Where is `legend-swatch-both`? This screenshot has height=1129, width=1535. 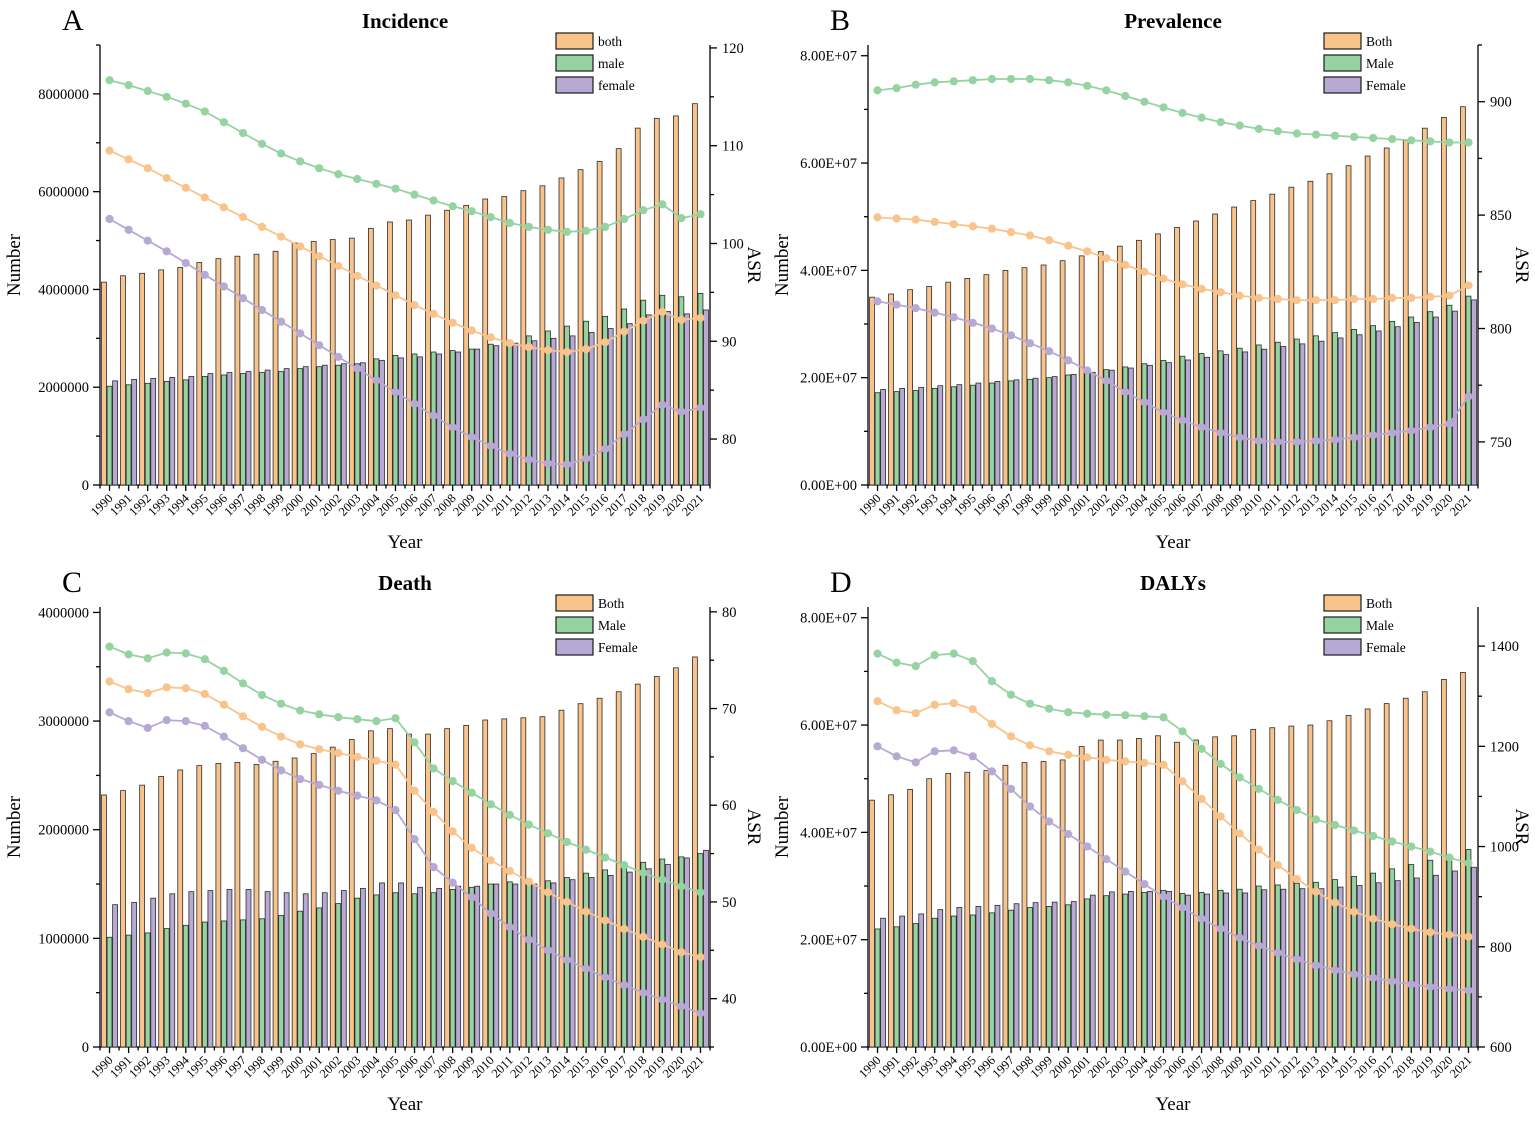
legend-swatch-both is located at coordinates (1342, 41).